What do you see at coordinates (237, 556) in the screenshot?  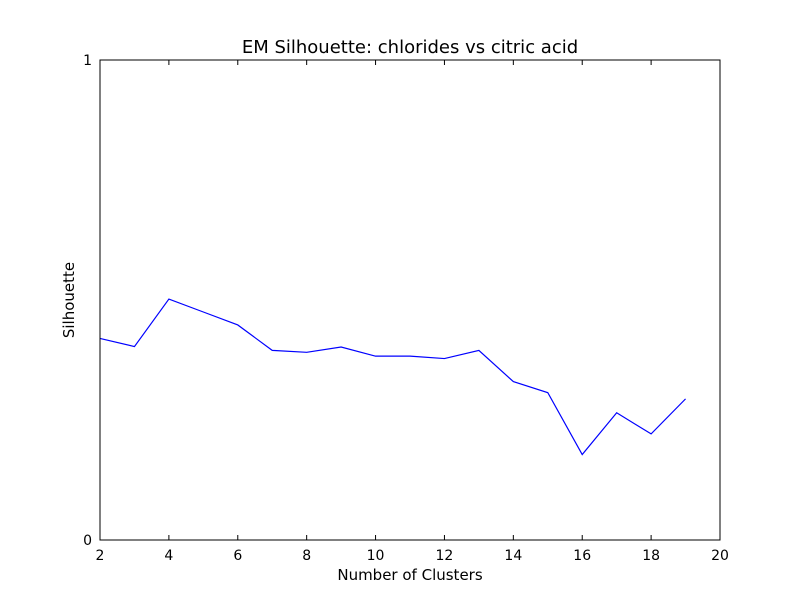 I see `x-tick-label: 6` at bounding box center [237, 556].